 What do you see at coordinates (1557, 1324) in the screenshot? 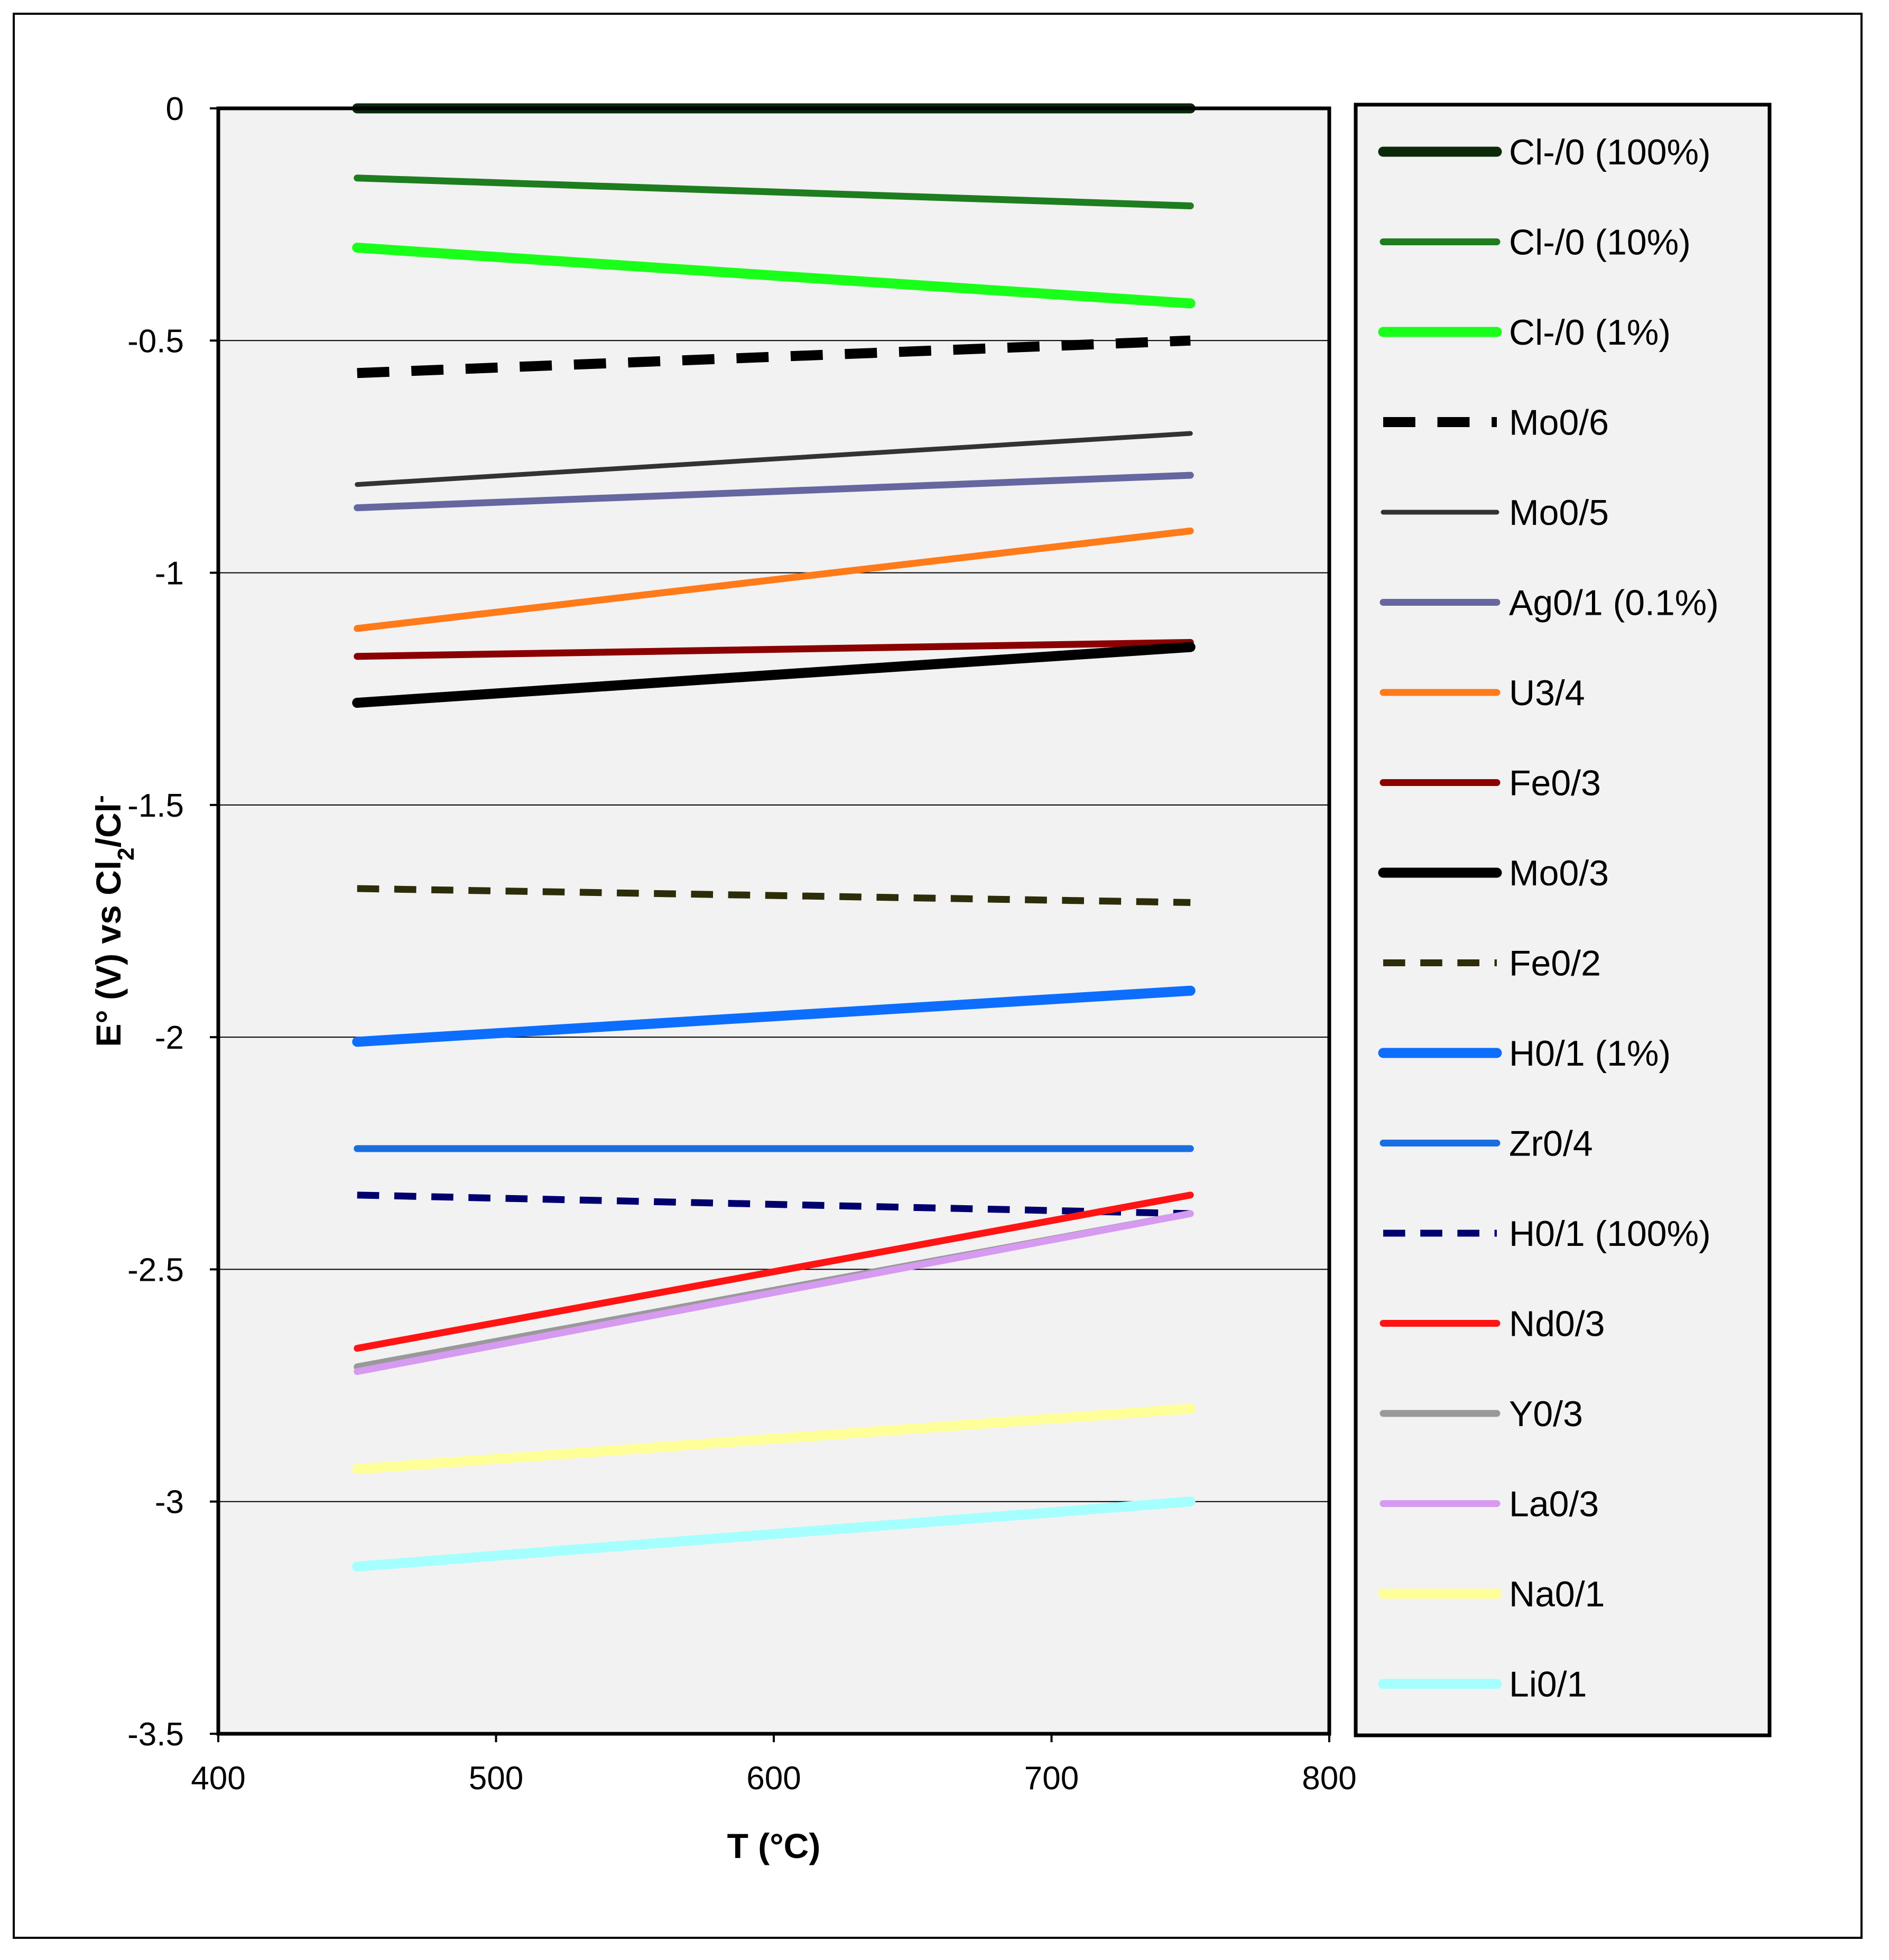
I see `legend-label-nd0-3: Nd0/3` at bounding box center [1557, 1324].